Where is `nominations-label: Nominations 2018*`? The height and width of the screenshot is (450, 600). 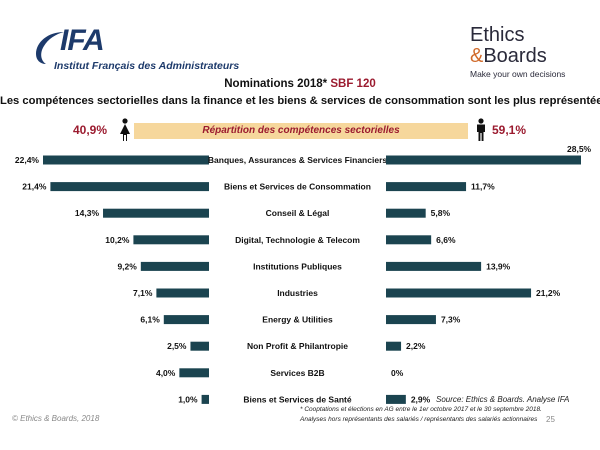
nominations-label: Nominations 2018* is located at coordinates (276, 84).